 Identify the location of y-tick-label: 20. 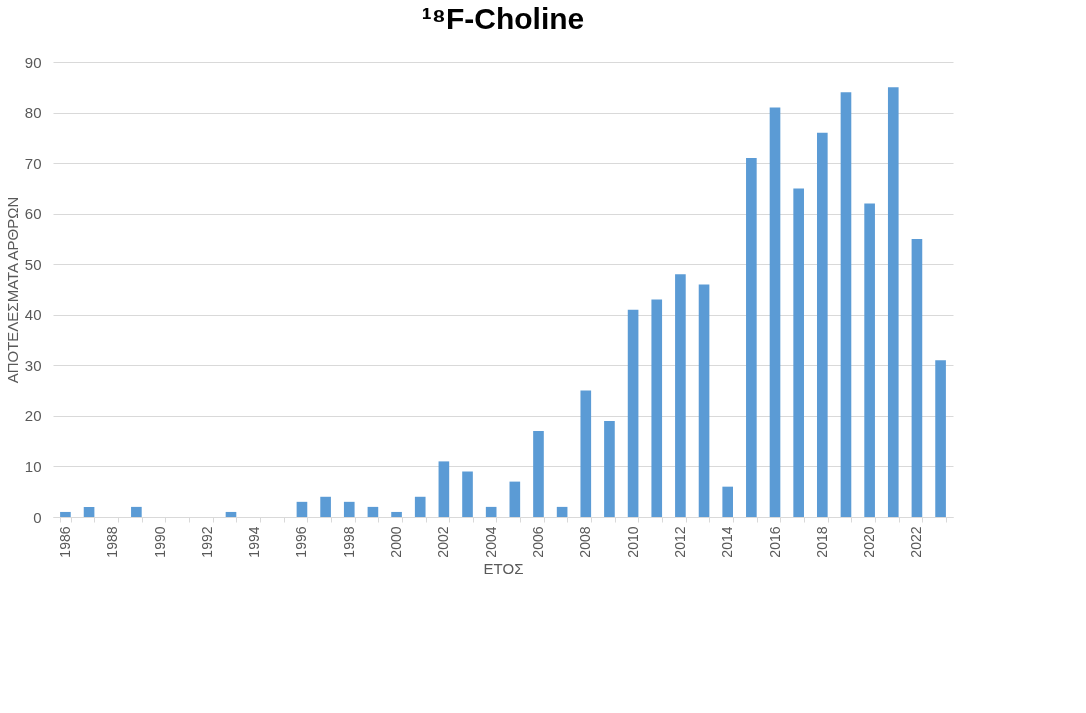
(33, 416).